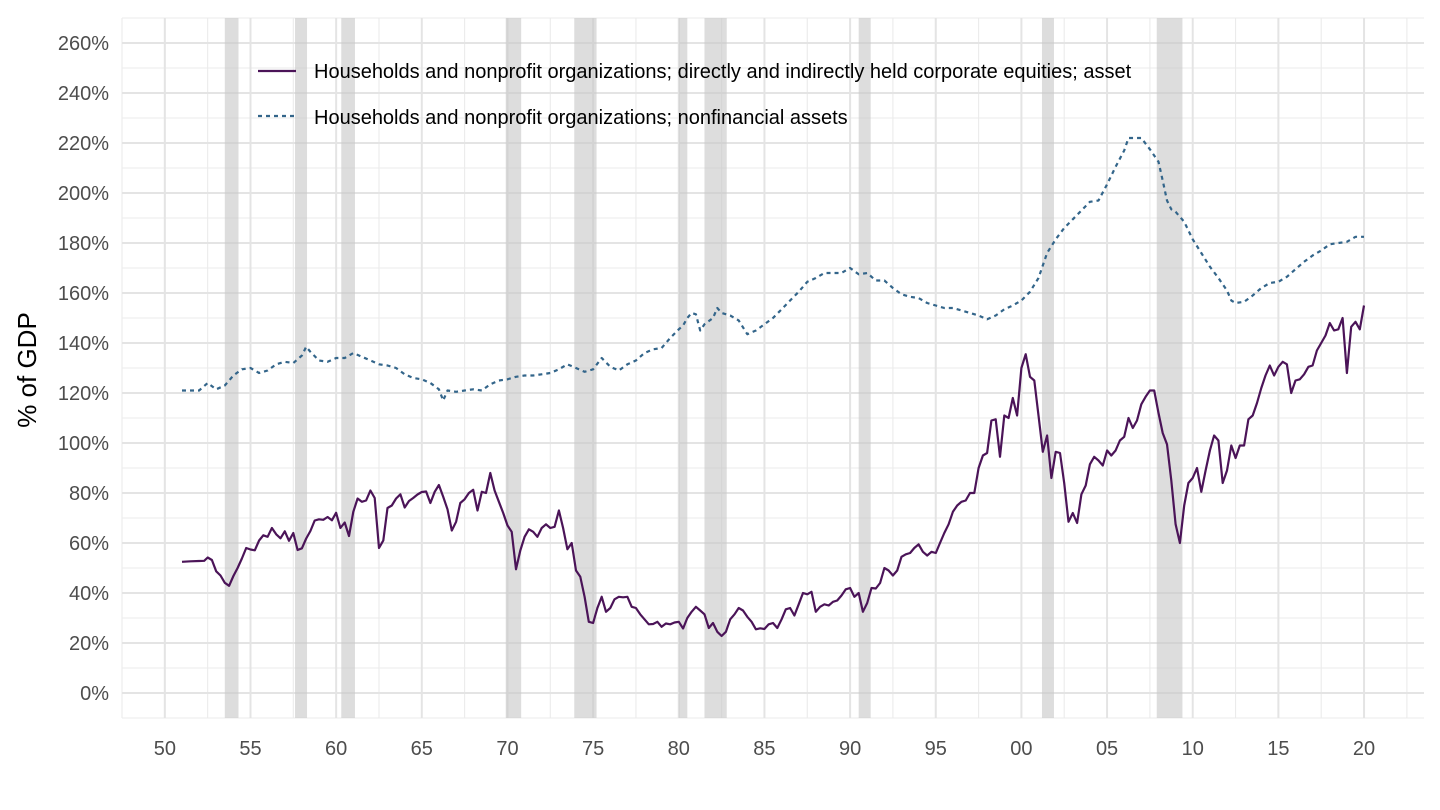 The width and height of the screenshot is (1440, 810). What do you see at coordinates (850, 749) in the screenshot?
I see `x-tick-label: 90` at bounding box center [850, 749].